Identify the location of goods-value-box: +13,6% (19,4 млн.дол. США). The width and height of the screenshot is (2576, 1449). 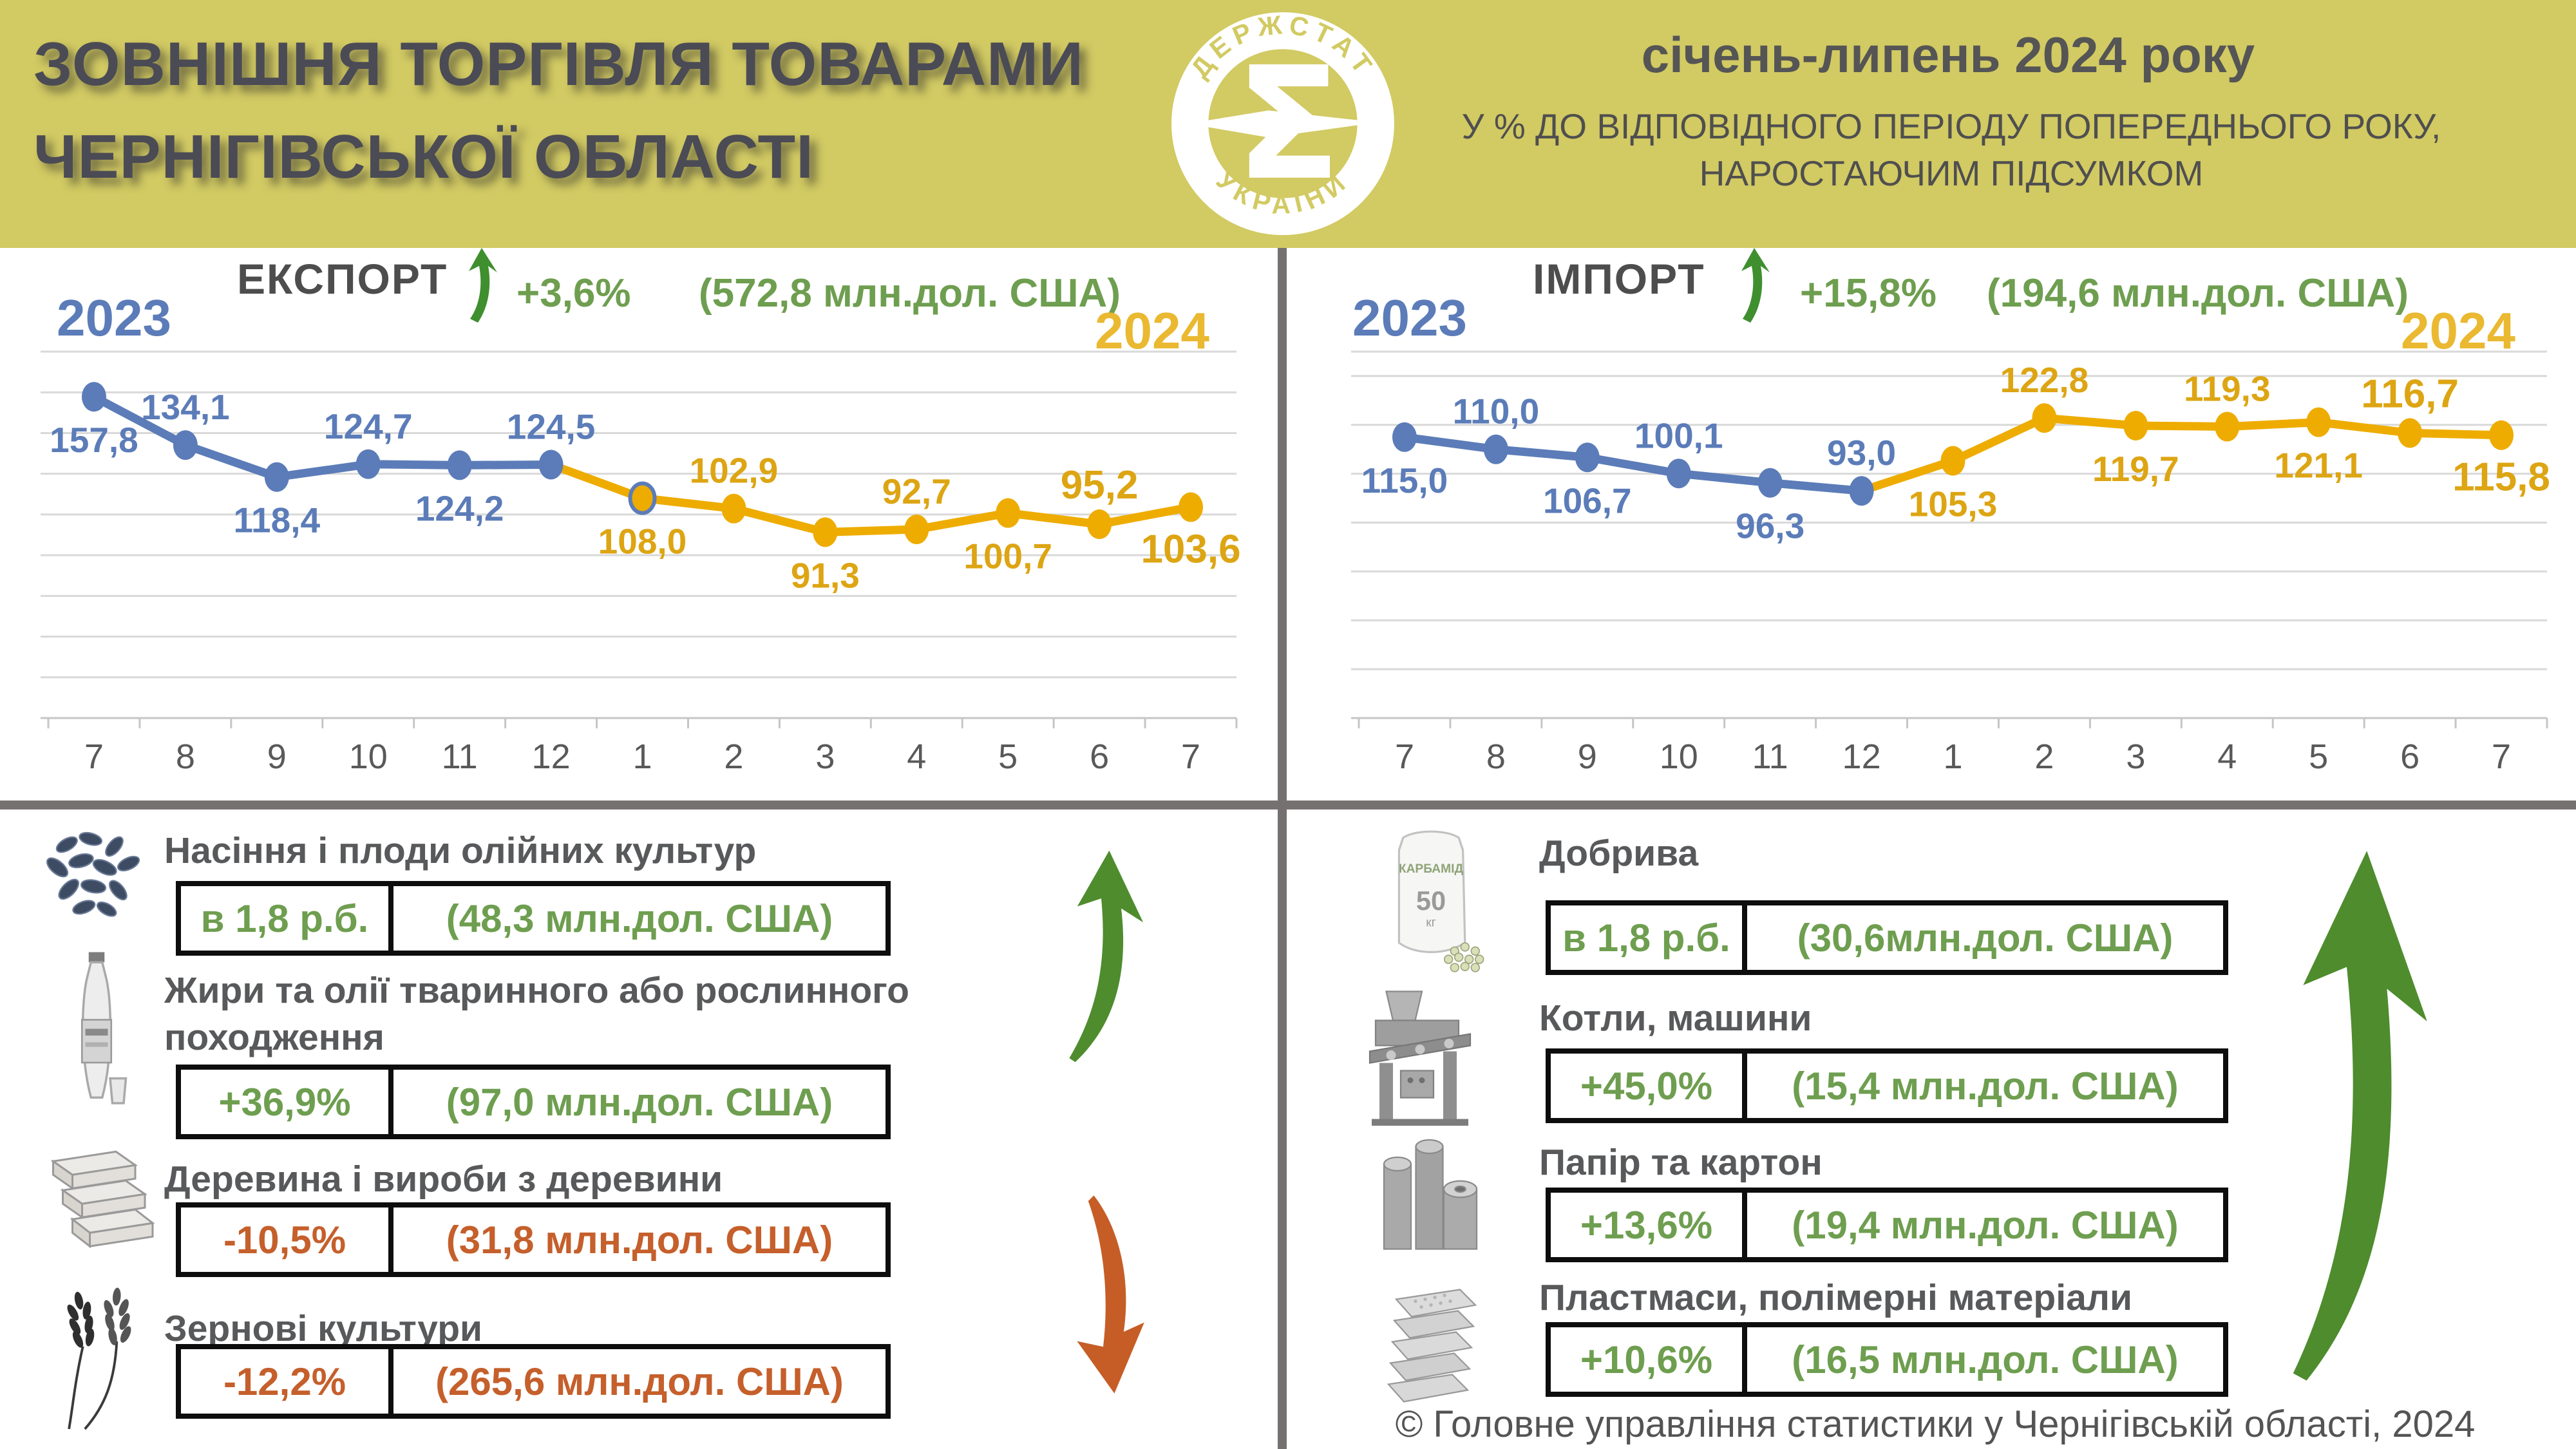
(1887, 1225).